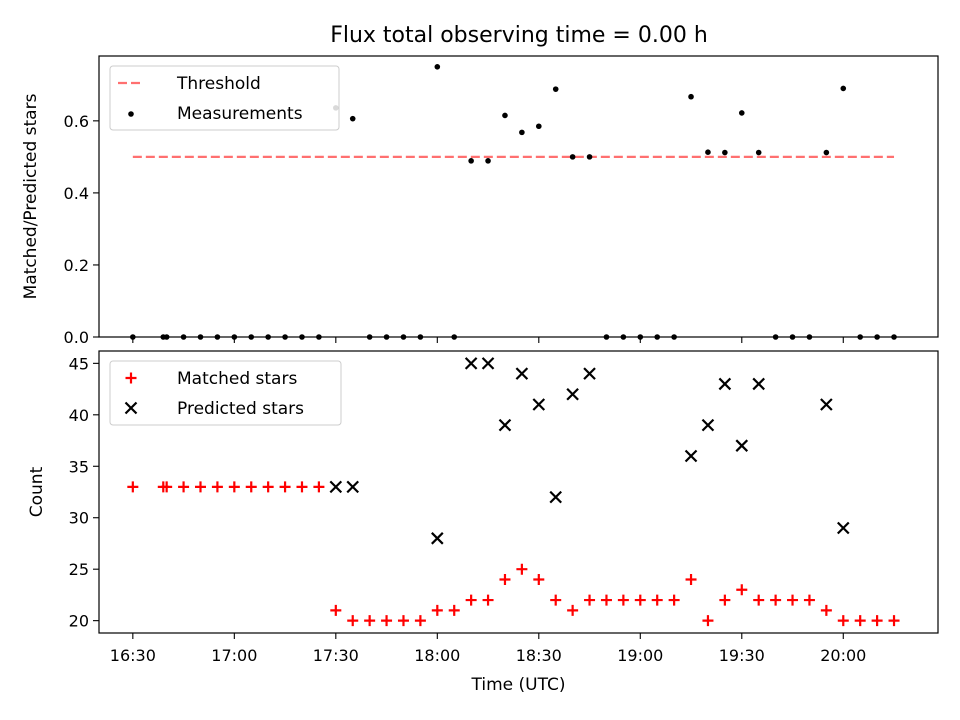 Image resolution: width=960 pixels, height=720 pixels. I want to click on ratio-legend: Threshold Measurements, so click(224, 98).